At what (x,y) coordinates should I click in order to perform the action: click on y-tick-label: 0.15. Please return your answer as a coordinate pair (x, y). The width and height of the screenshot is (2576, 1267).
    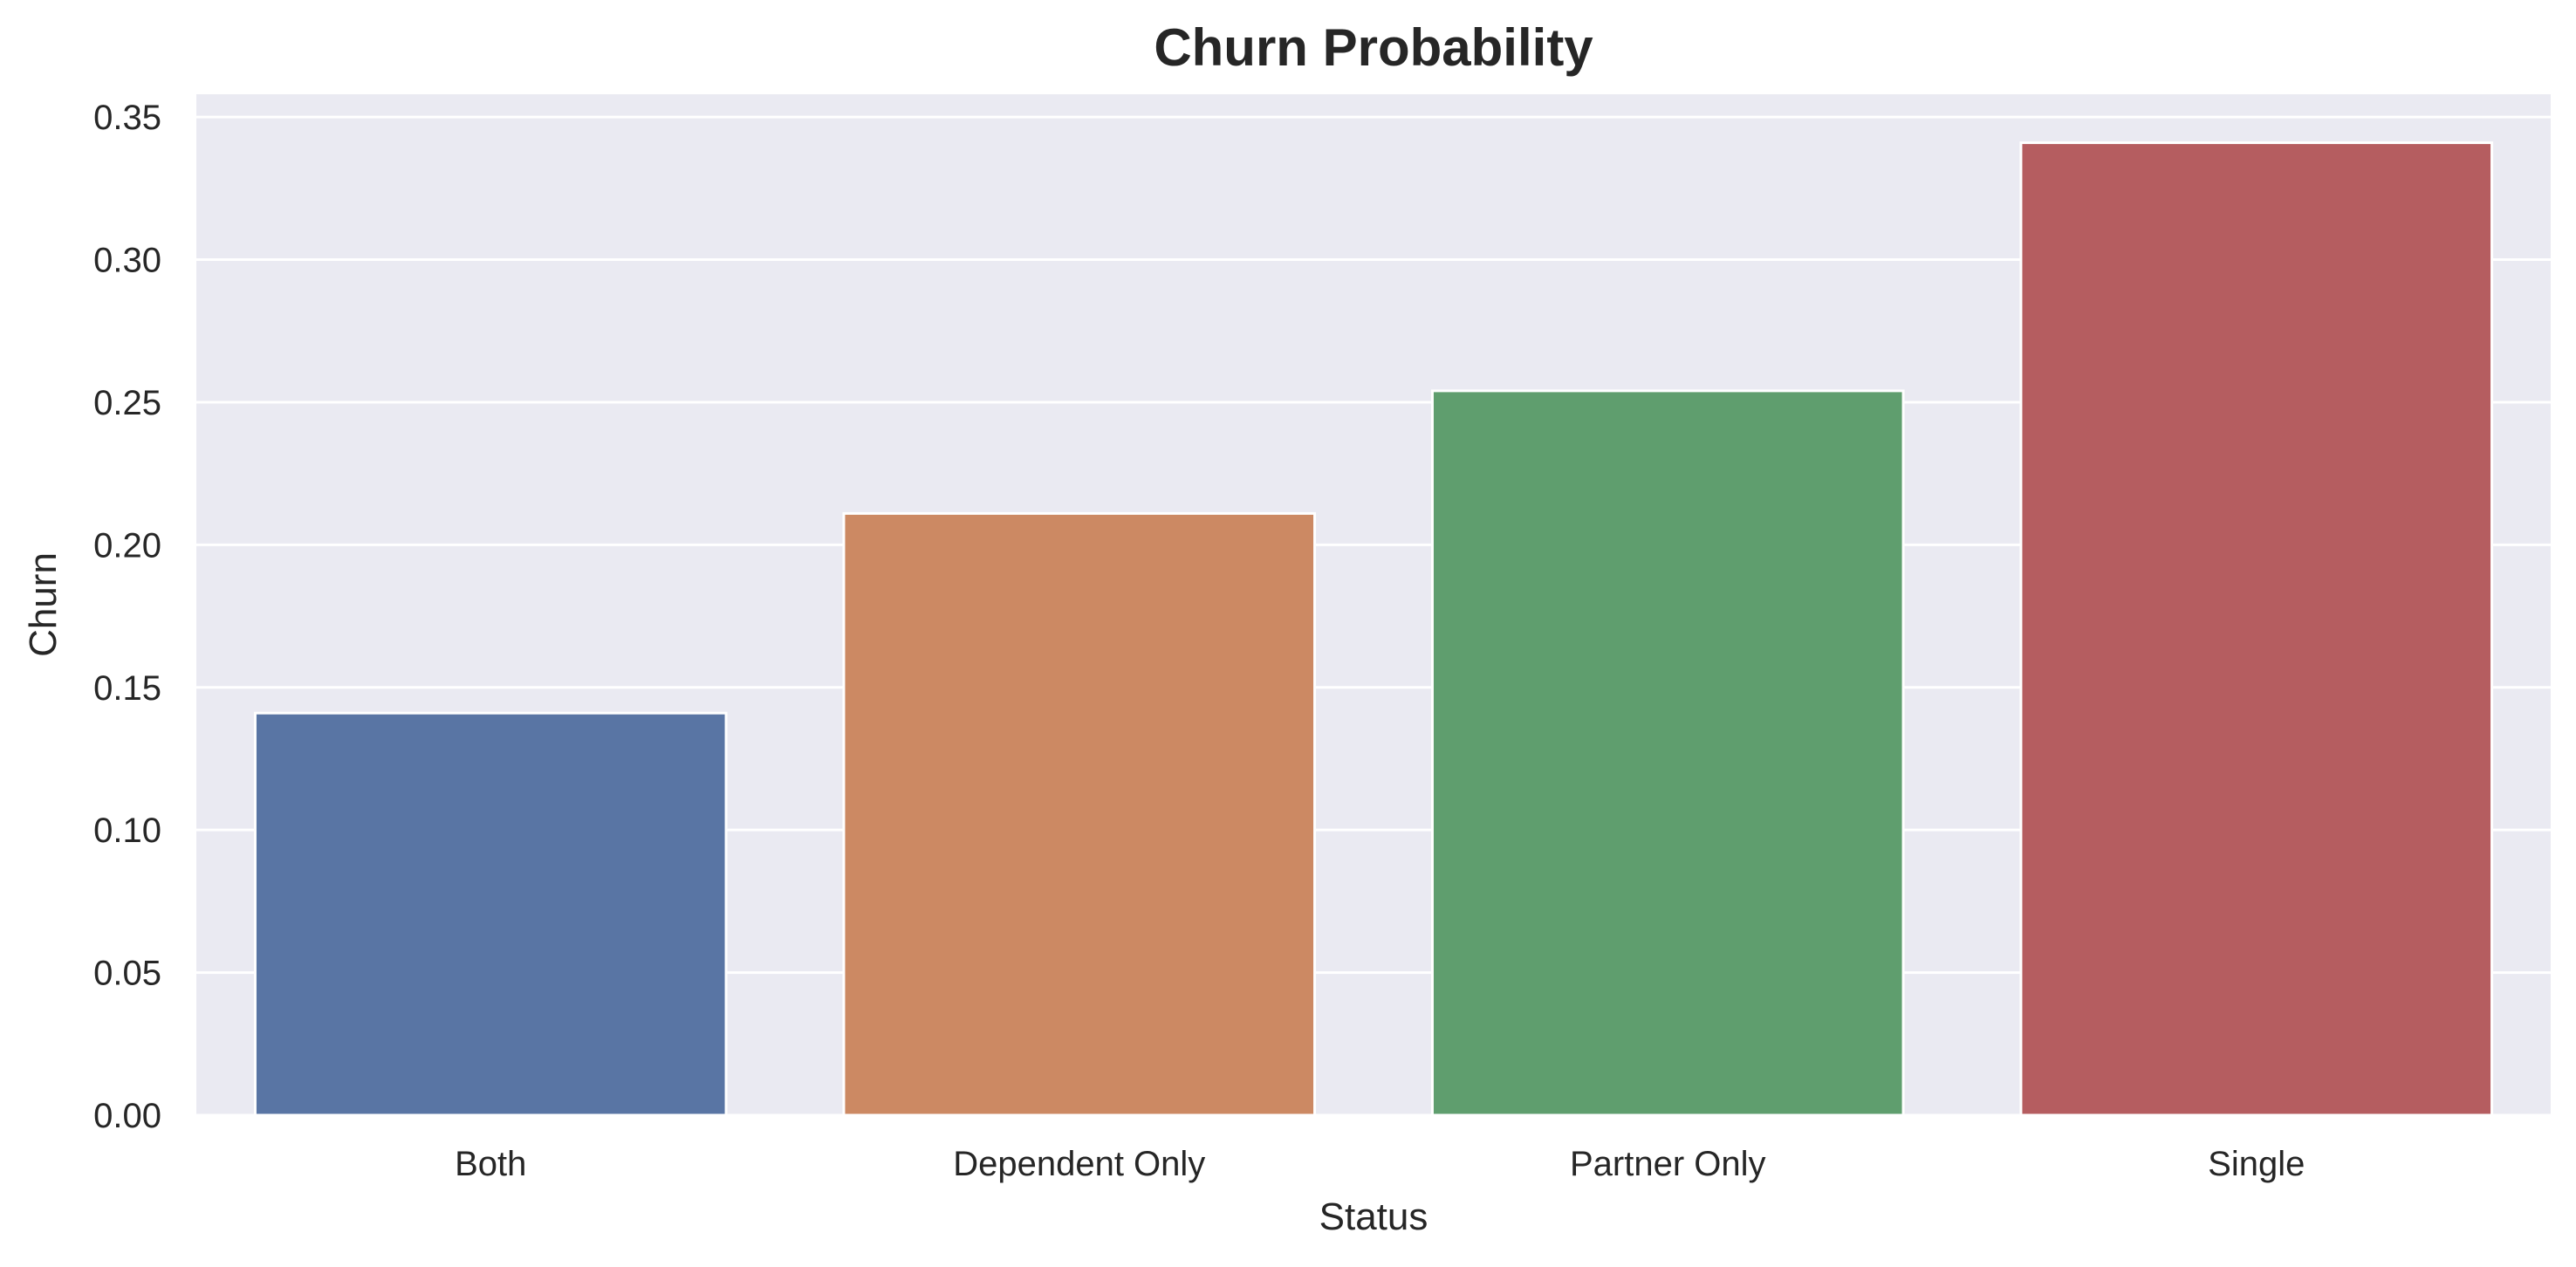
    Looking at the image, I should click on (127, 688).